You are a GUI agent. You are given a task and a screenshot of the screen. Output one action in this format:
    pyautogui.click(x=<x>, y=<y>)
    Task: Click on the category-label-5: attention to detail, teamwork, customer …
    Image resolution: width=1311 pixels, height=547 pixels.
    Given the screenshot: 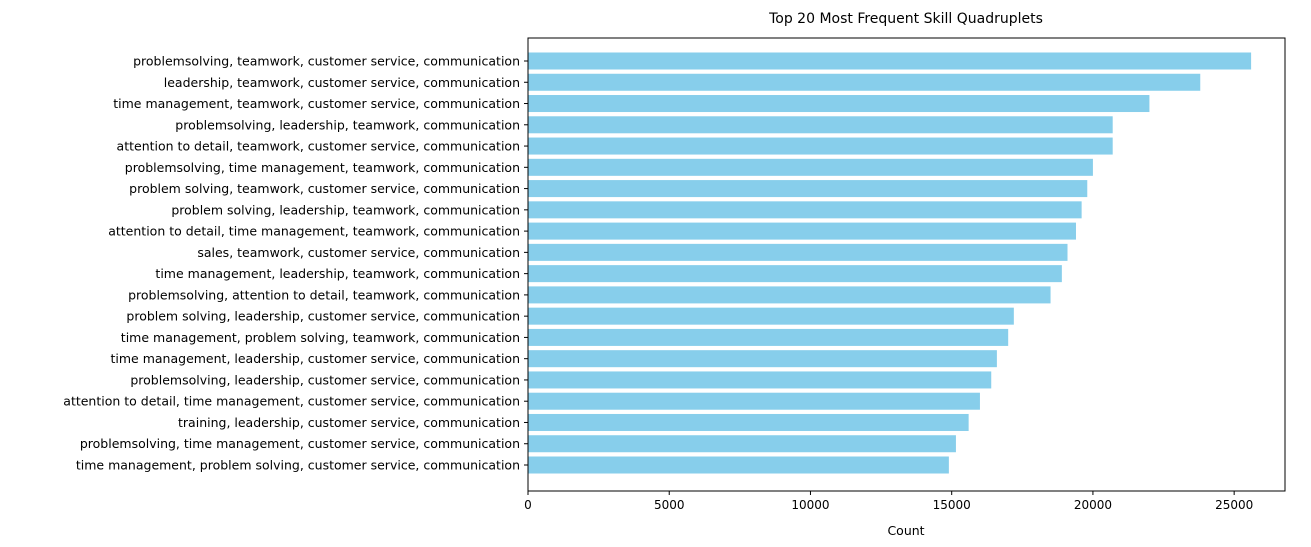 What is the action you would take?
    pyautogui.click(x=318, y=146)
    